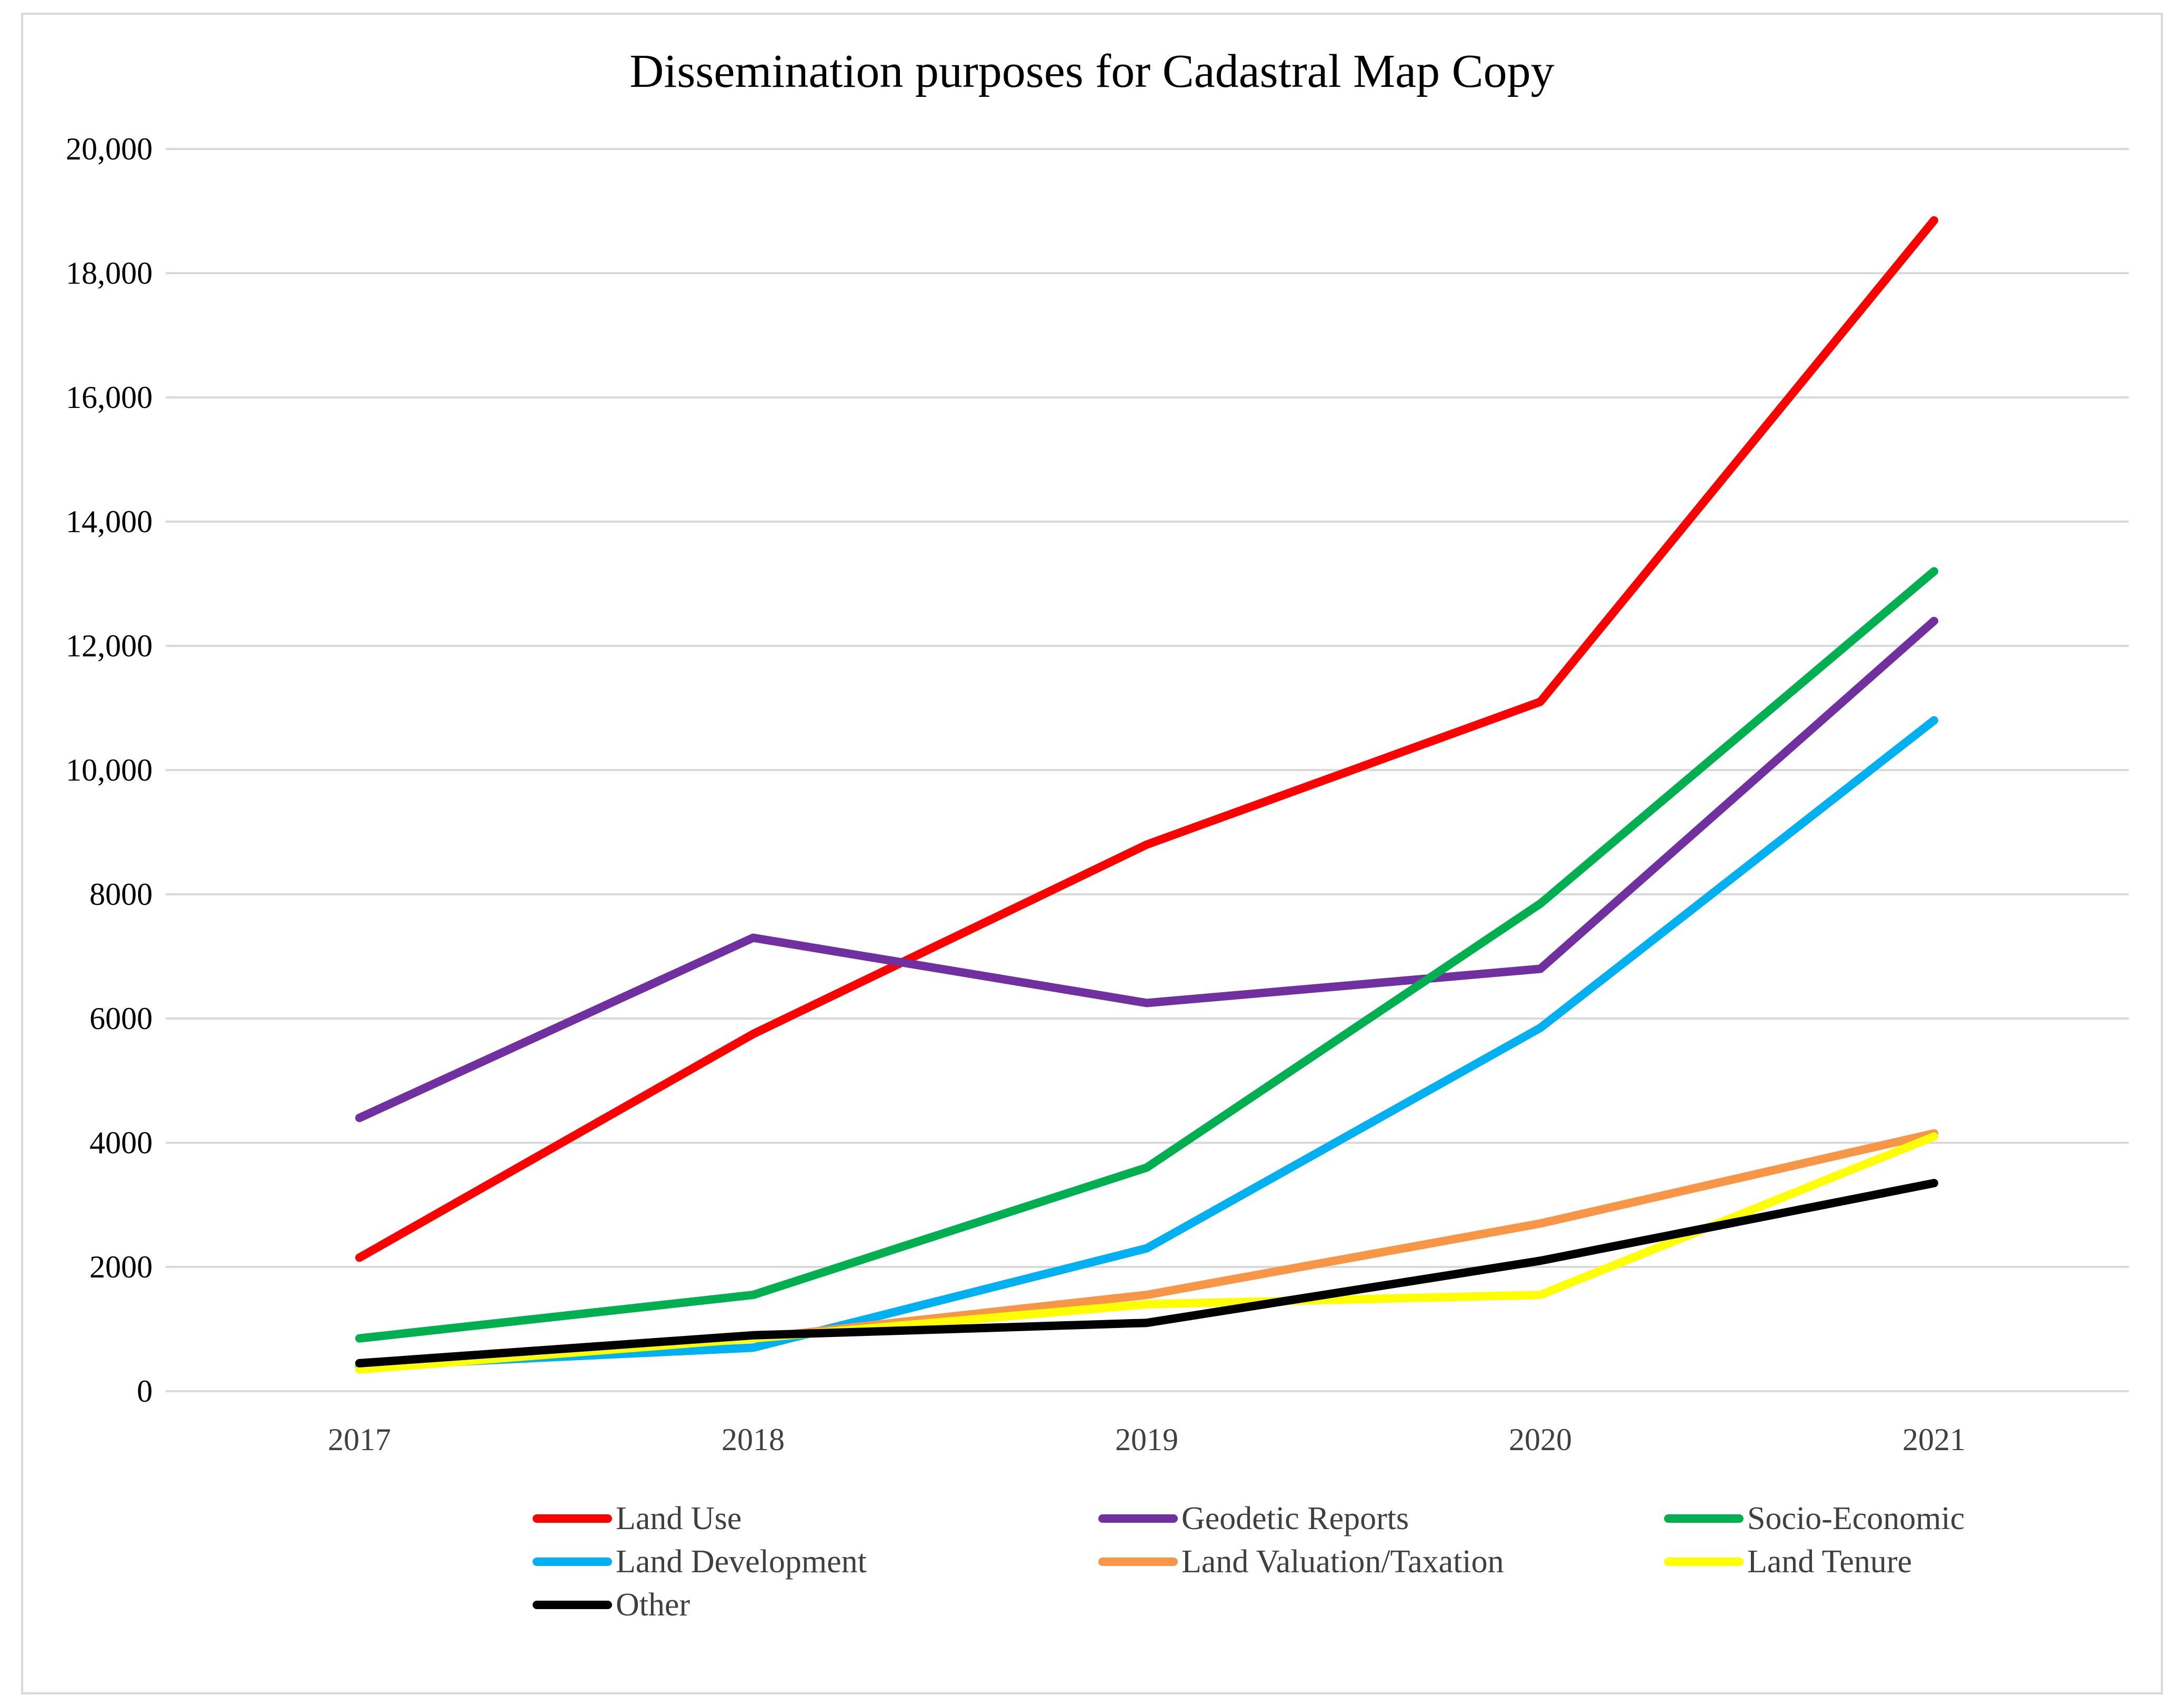  I want to click on y-tick-label: 6000, so click(121, 1018).